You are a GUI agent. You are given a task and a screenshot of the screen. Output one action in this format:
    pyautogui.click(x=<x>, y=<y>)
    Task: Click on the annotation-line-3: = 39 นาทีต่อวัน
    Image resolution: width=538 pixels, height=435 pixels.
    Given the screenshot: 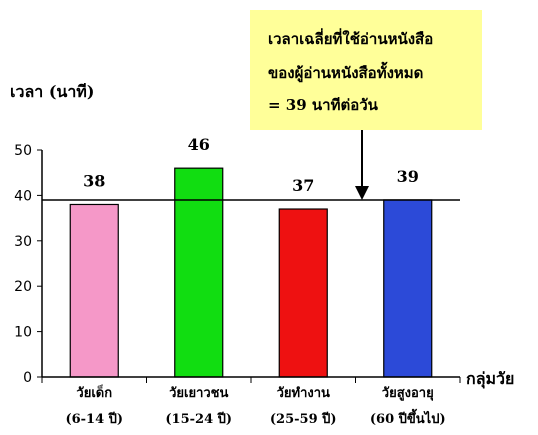 What is the action you would take?
    pyautogui.click(x=323, y=105)
    